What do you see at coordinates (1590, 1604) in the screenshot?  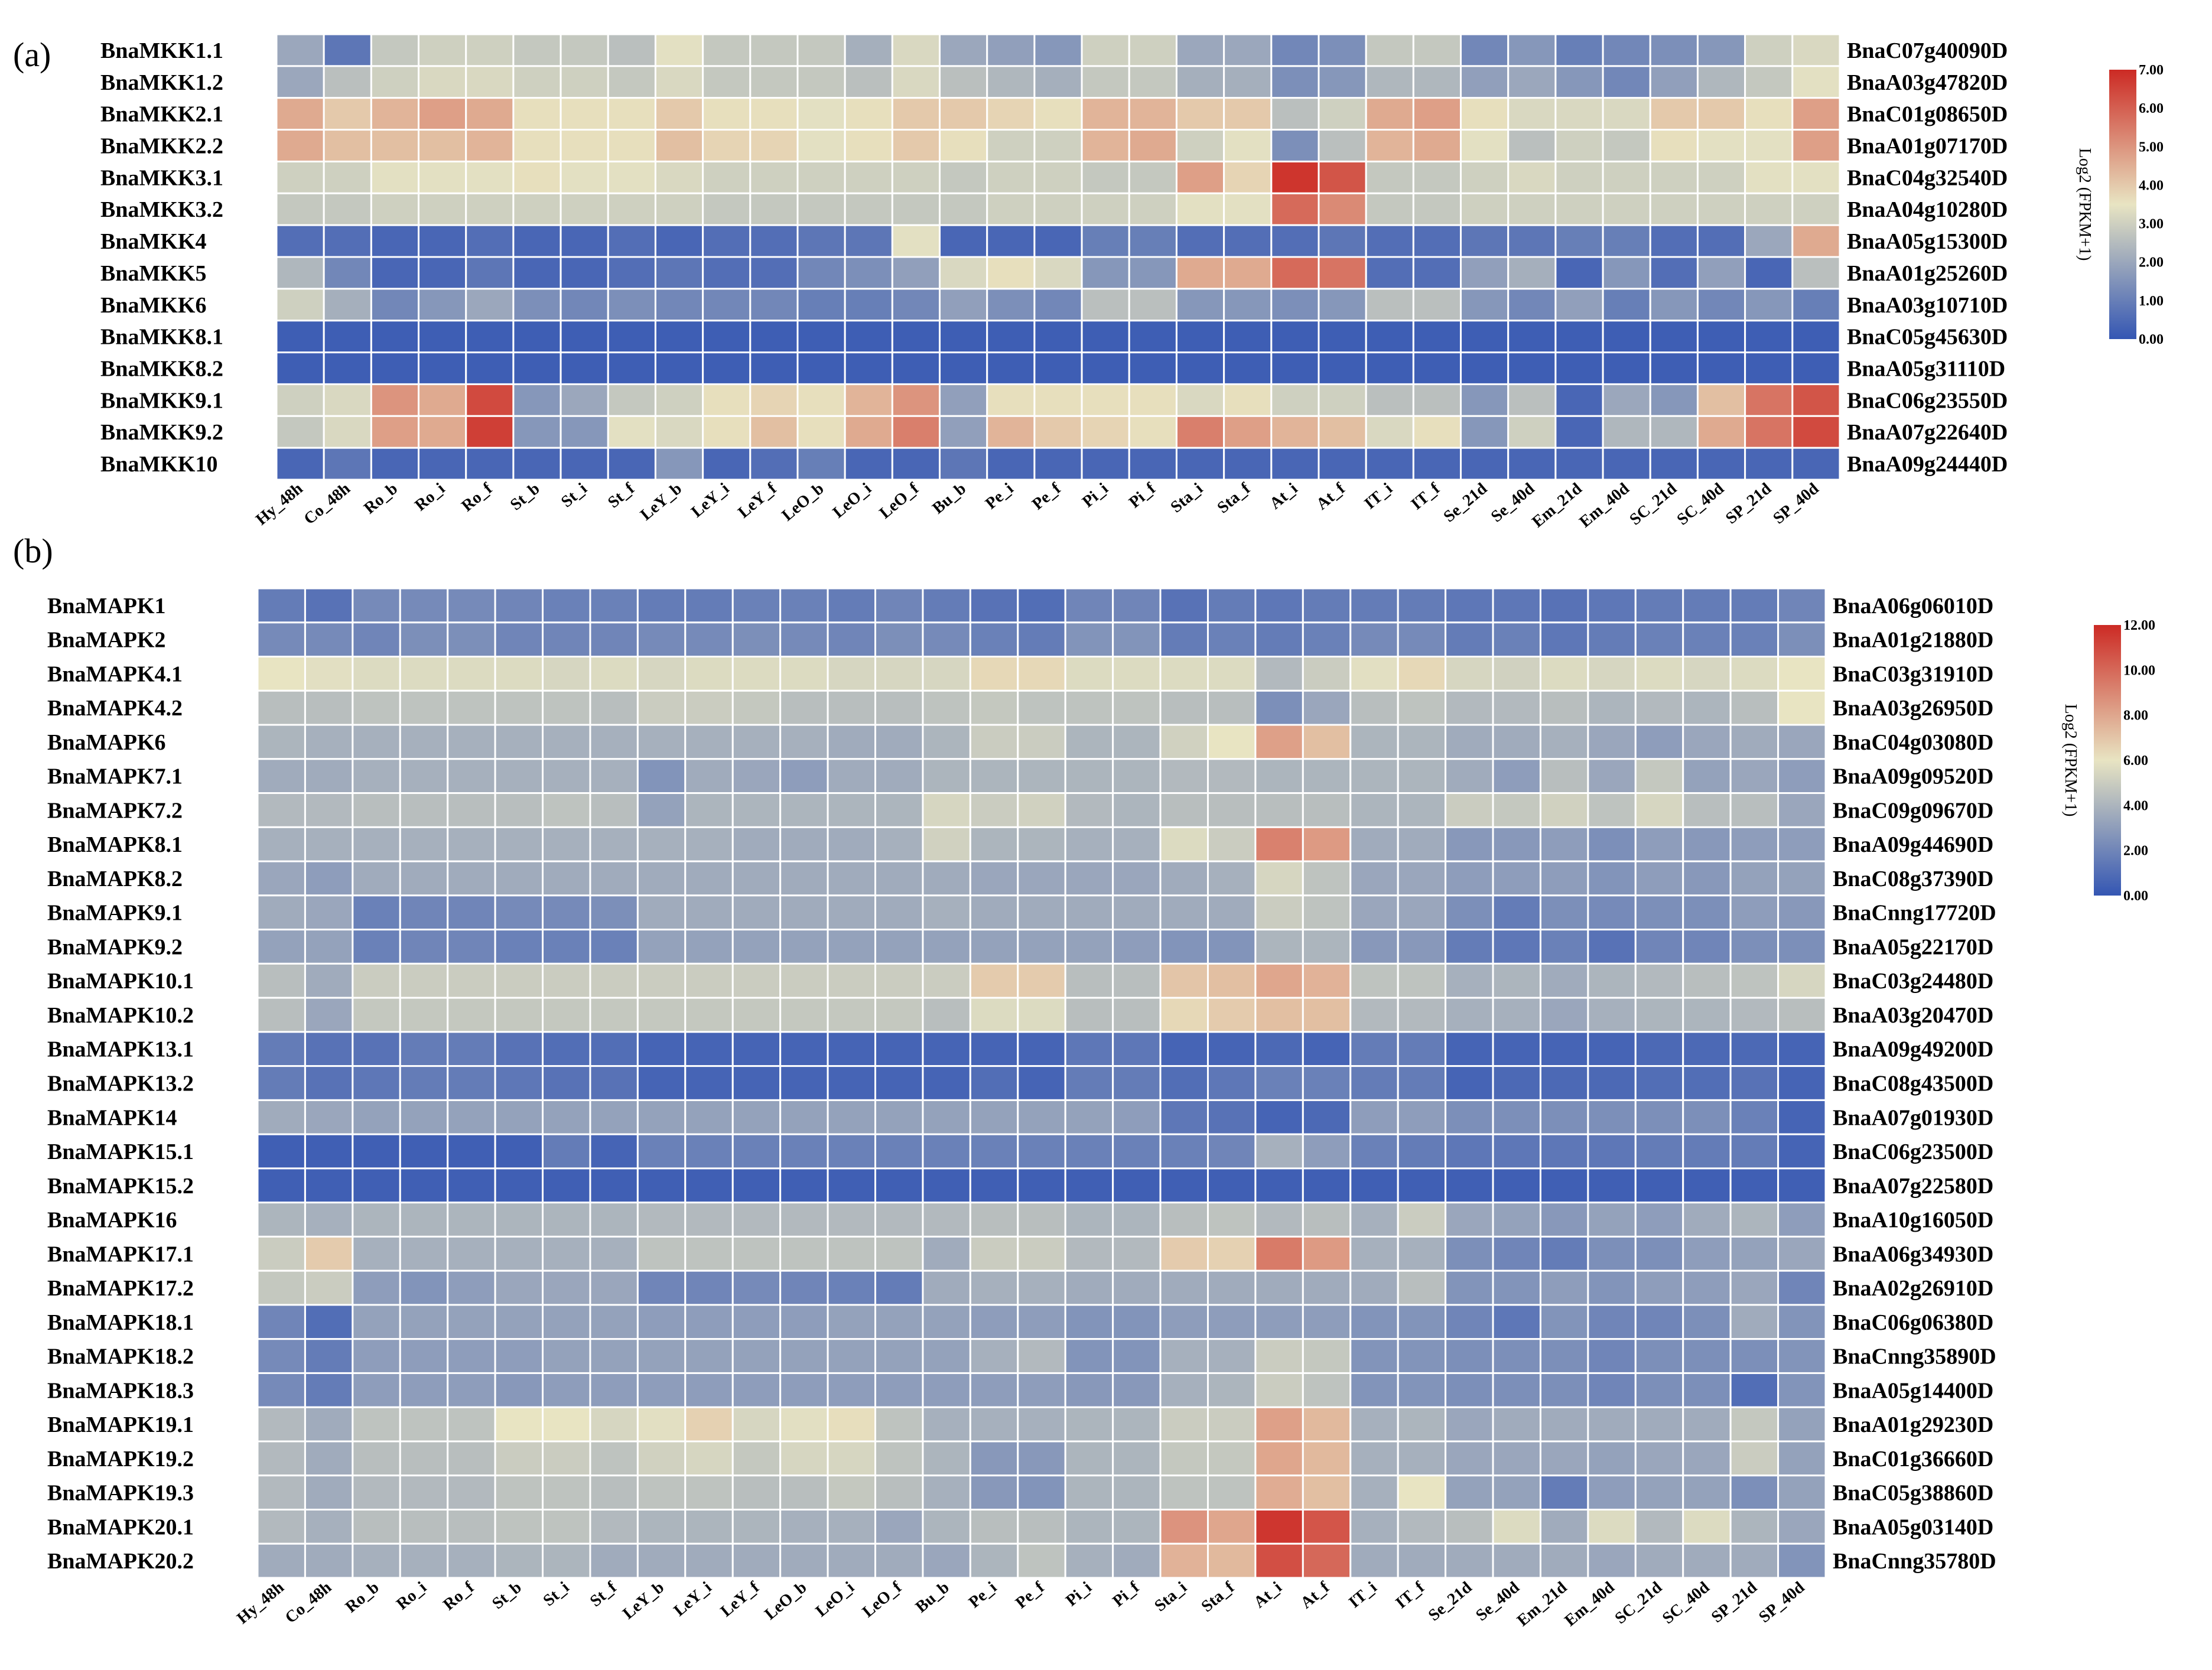 I see `heatmap-b-column-label: Em_40d` at bounding box center [1590, 1604].